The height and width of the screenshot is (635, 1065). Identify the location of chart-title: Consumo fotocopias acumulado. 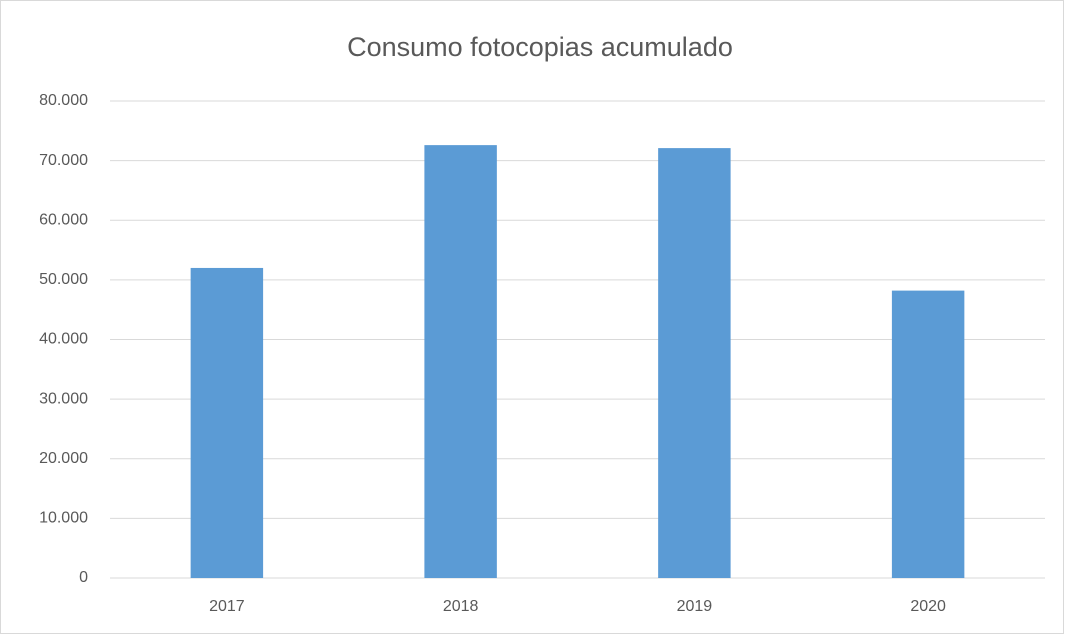
(540, 47).